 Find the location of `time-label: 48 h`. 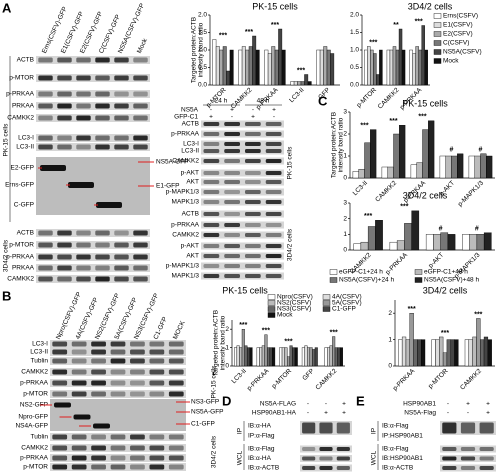

time-label: 48 h is located at coordinates (263, 101).